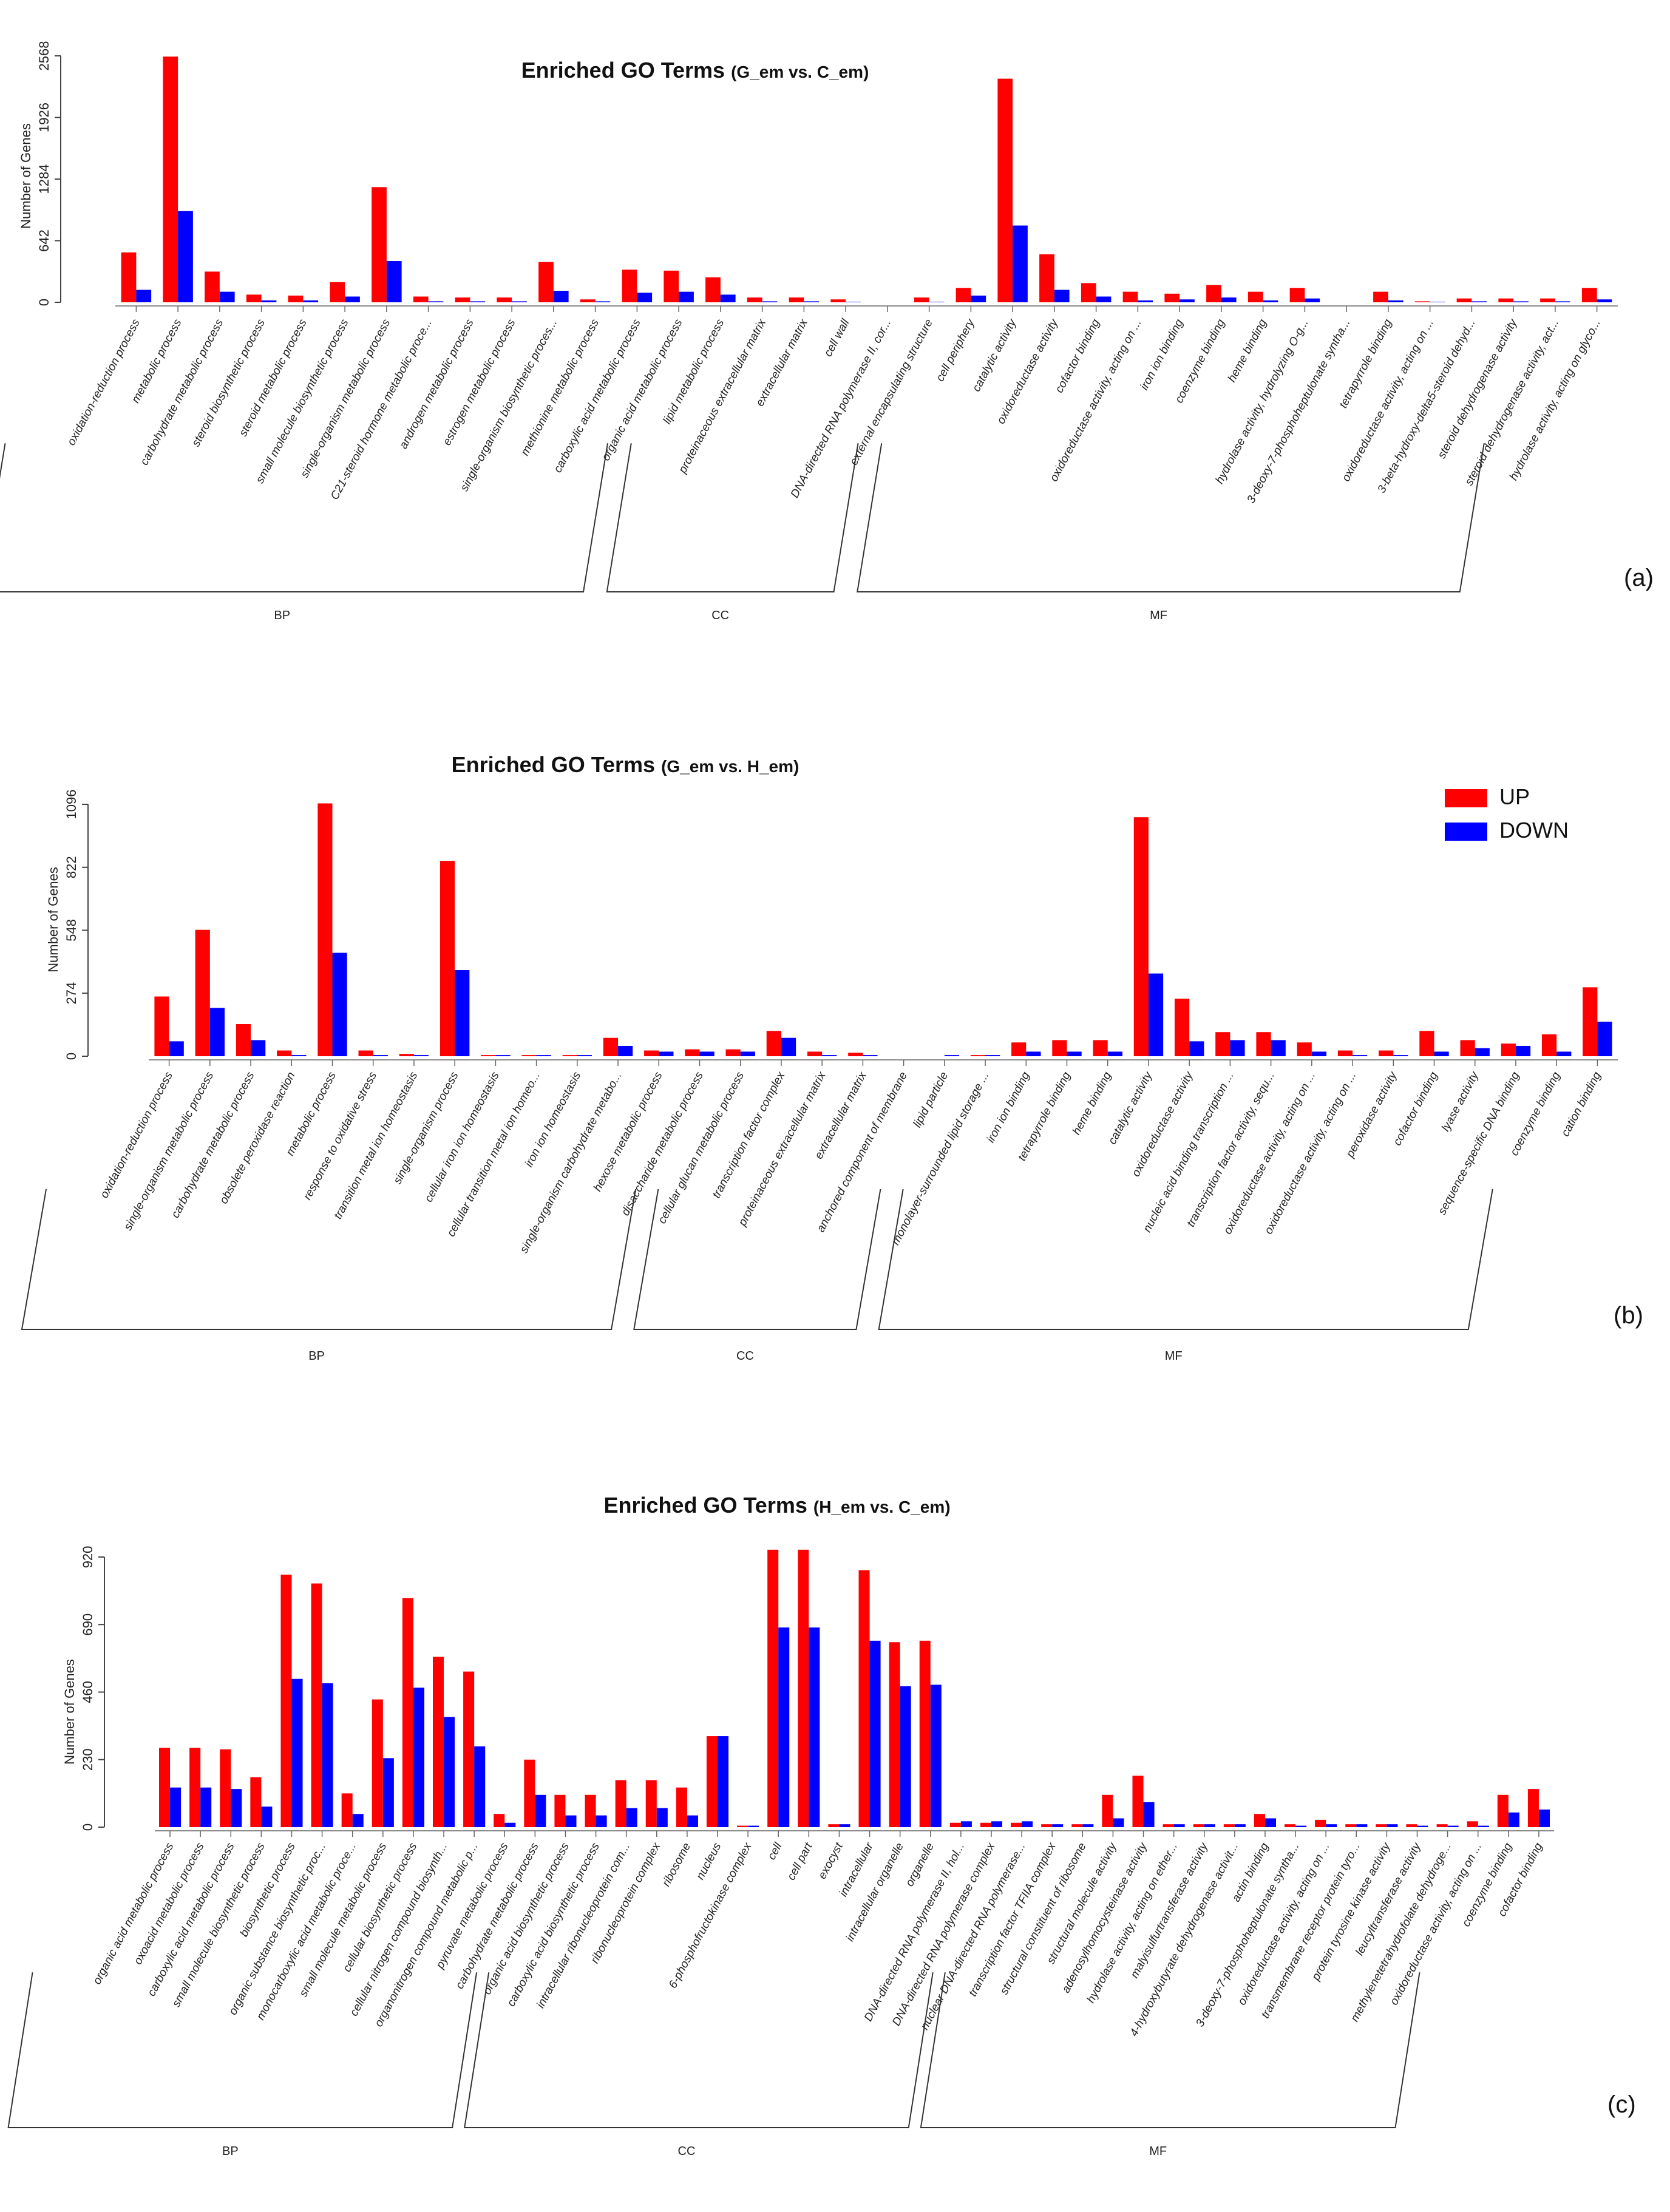 Image resolution: width=1670 pixels, height=2212 pixels. Describe the element at coordinates (44, 240) in the screenshot. I see `y-tick-label: 642` at that location.